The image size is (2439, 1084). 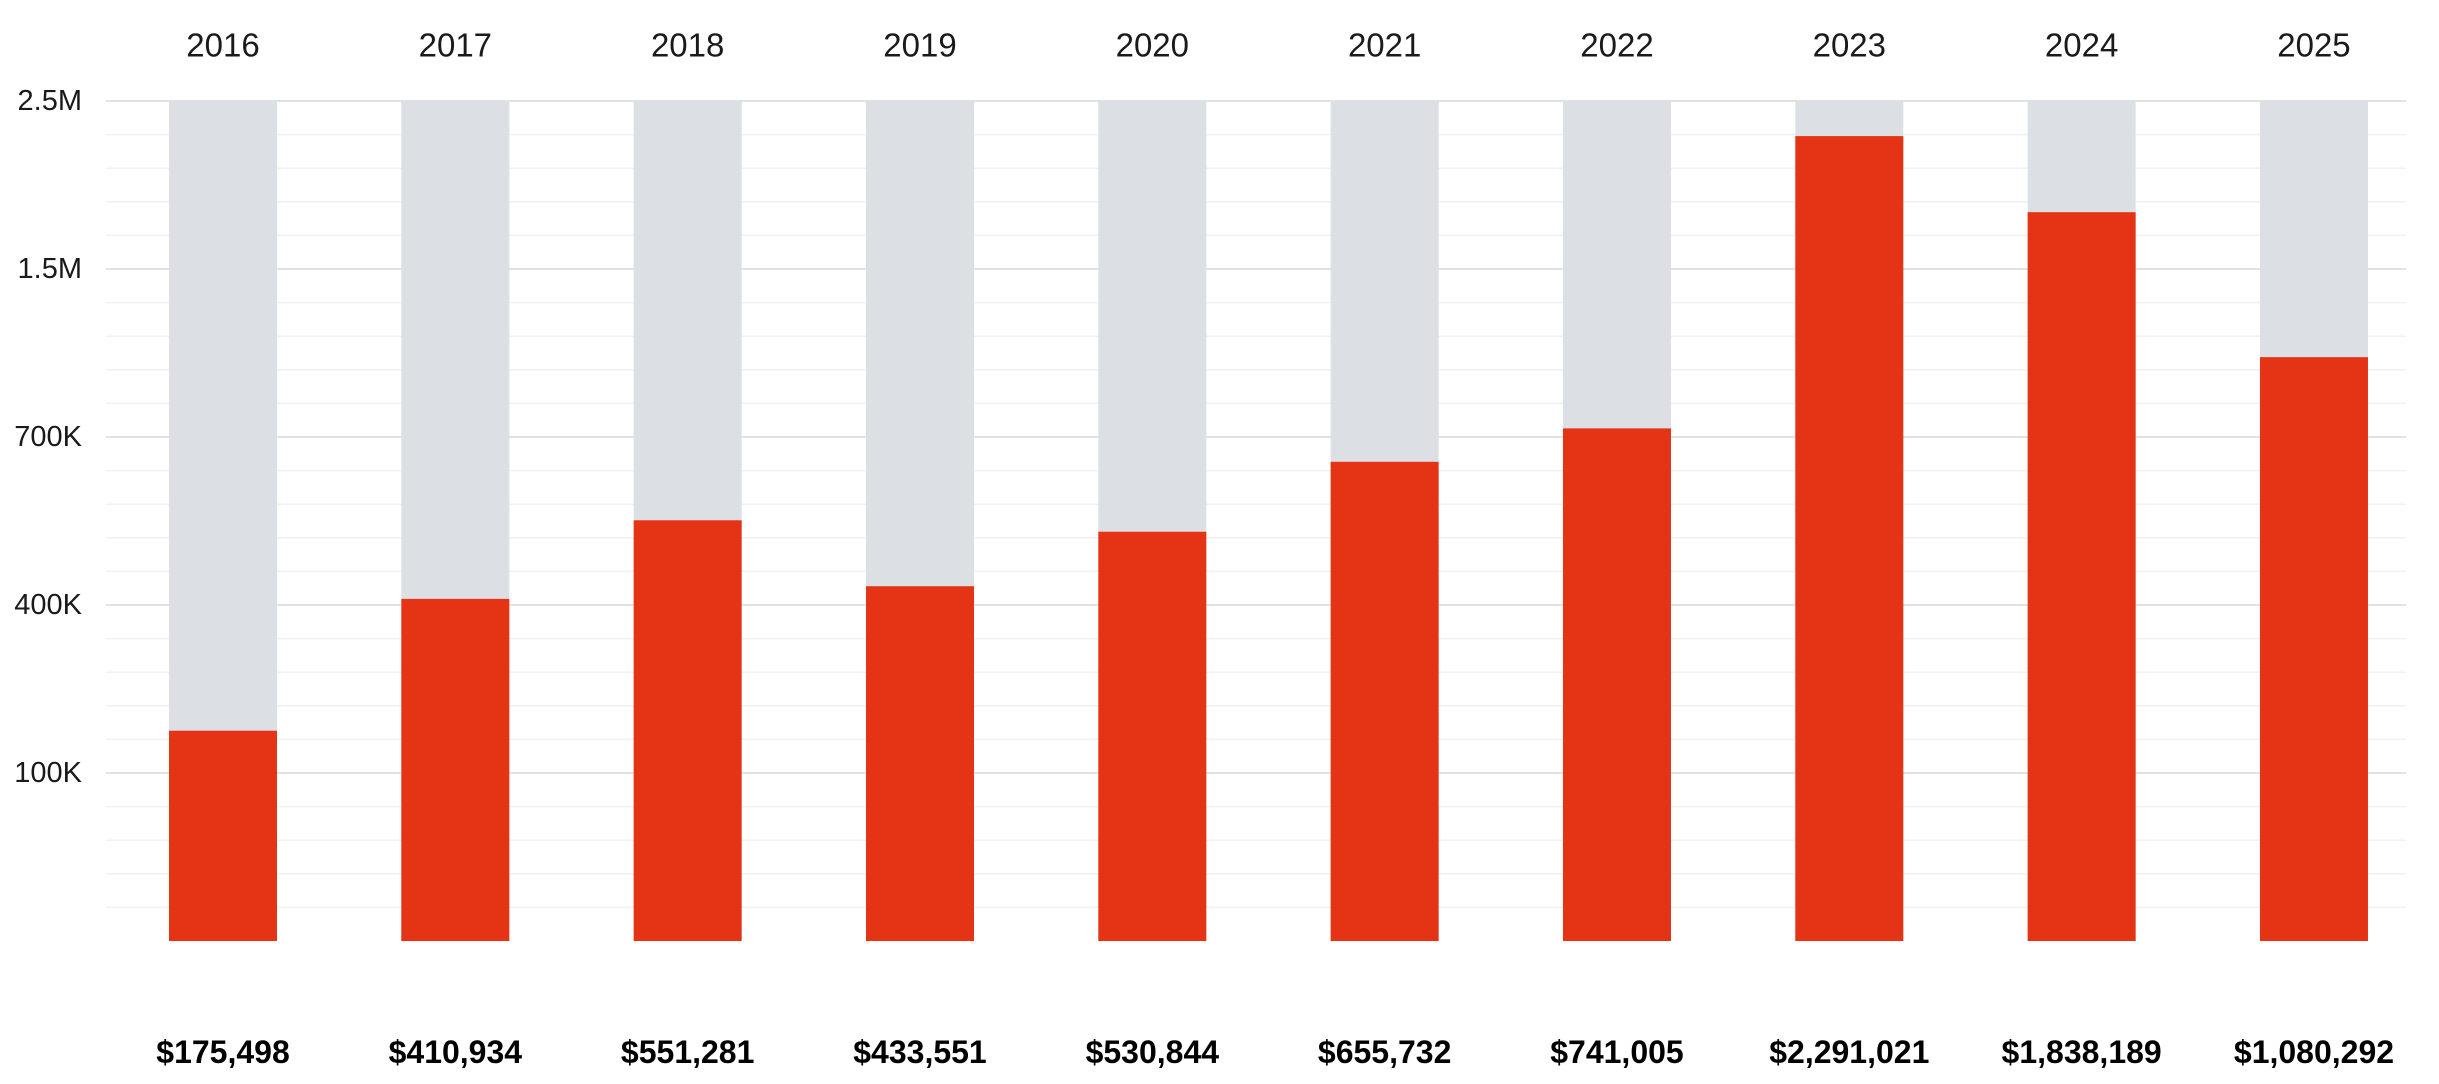 I want to click on y-tick-label: 100K, so click(x=48, y=773).